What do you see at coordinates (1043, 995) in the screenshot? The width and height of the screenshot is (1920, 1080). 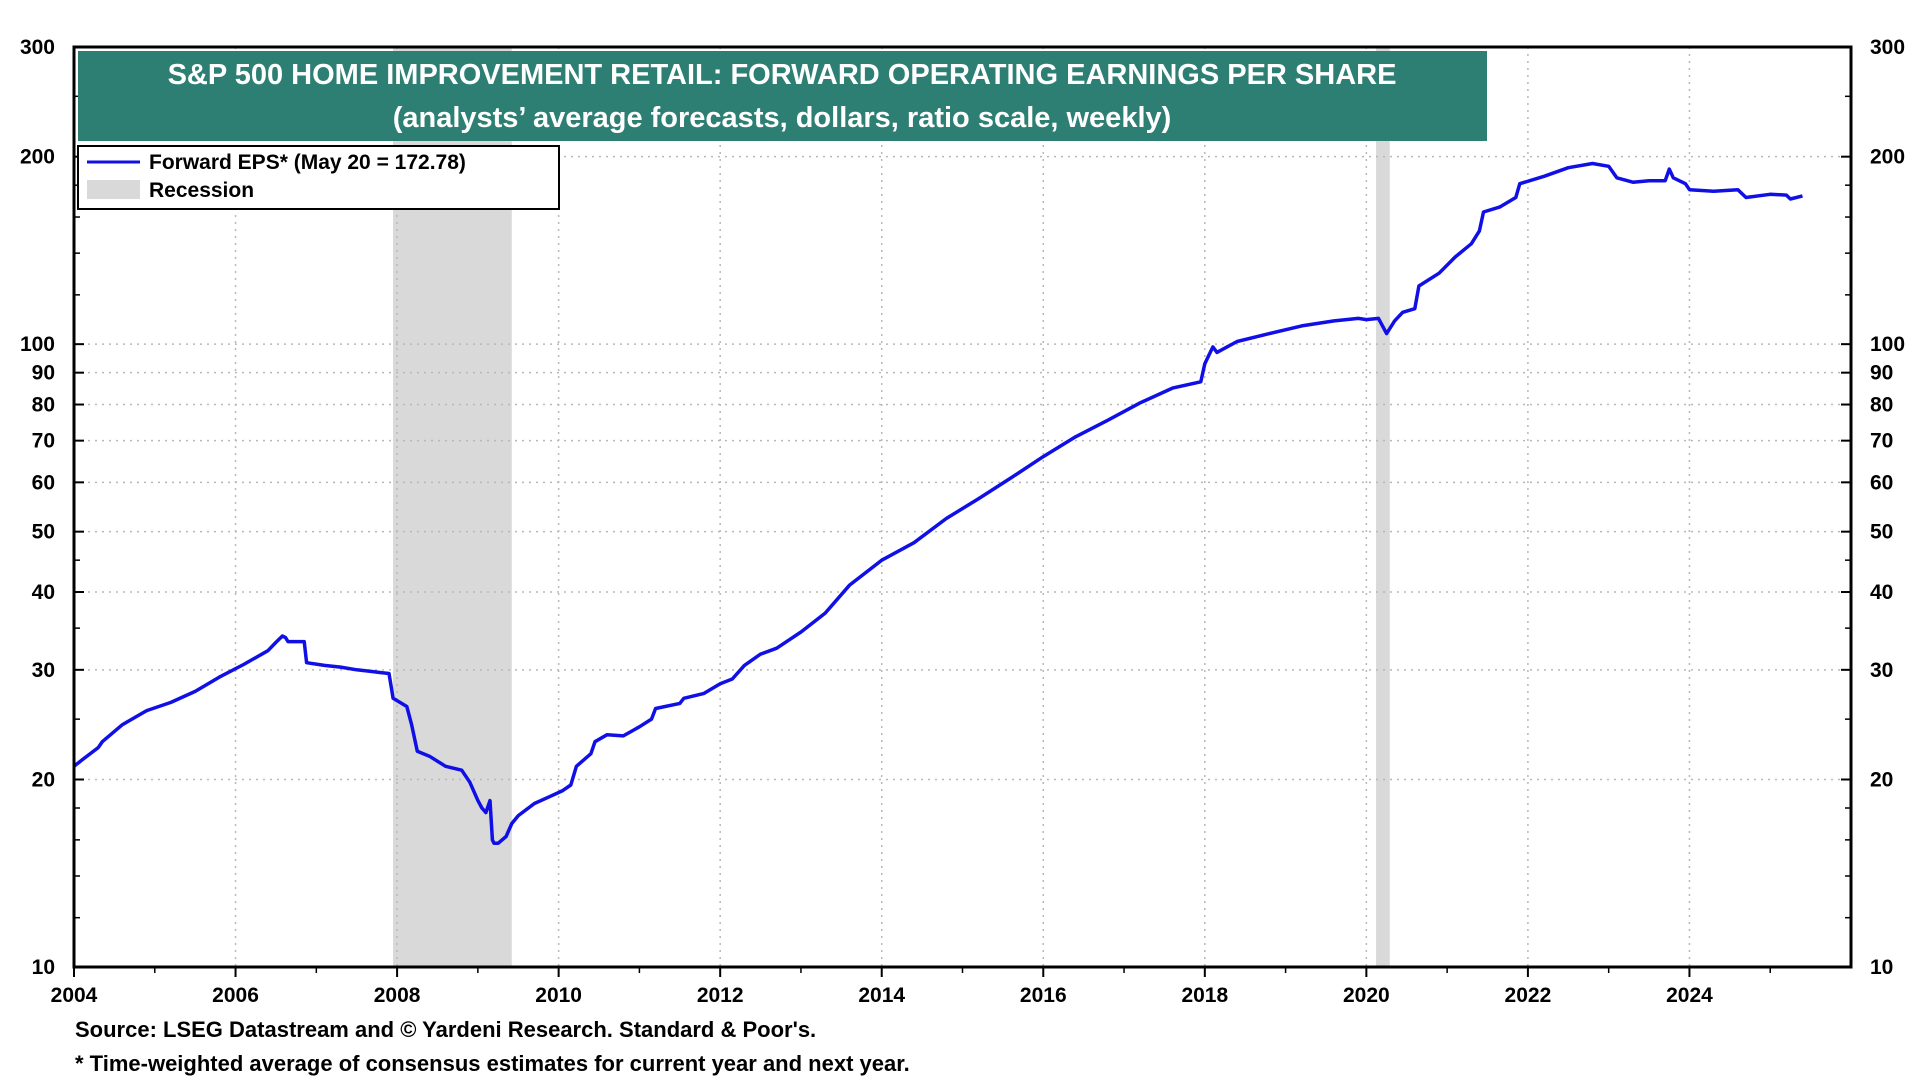 I see `x-tick-label: 2016` at bounding box center [1043, 995].